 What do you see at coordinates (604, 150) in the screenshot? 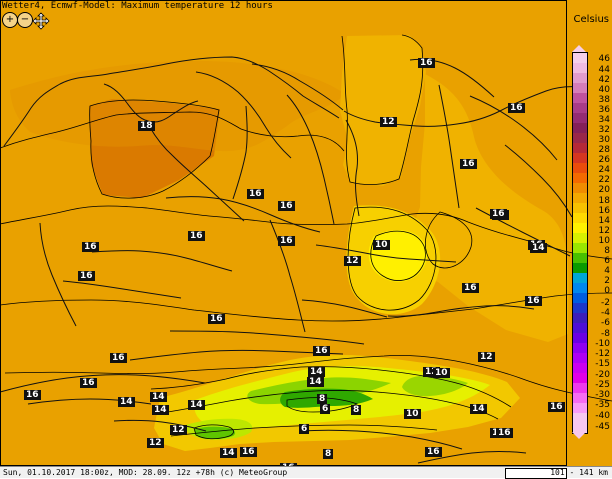
I see `legend-label: 28` at bounding box center [604, 150].